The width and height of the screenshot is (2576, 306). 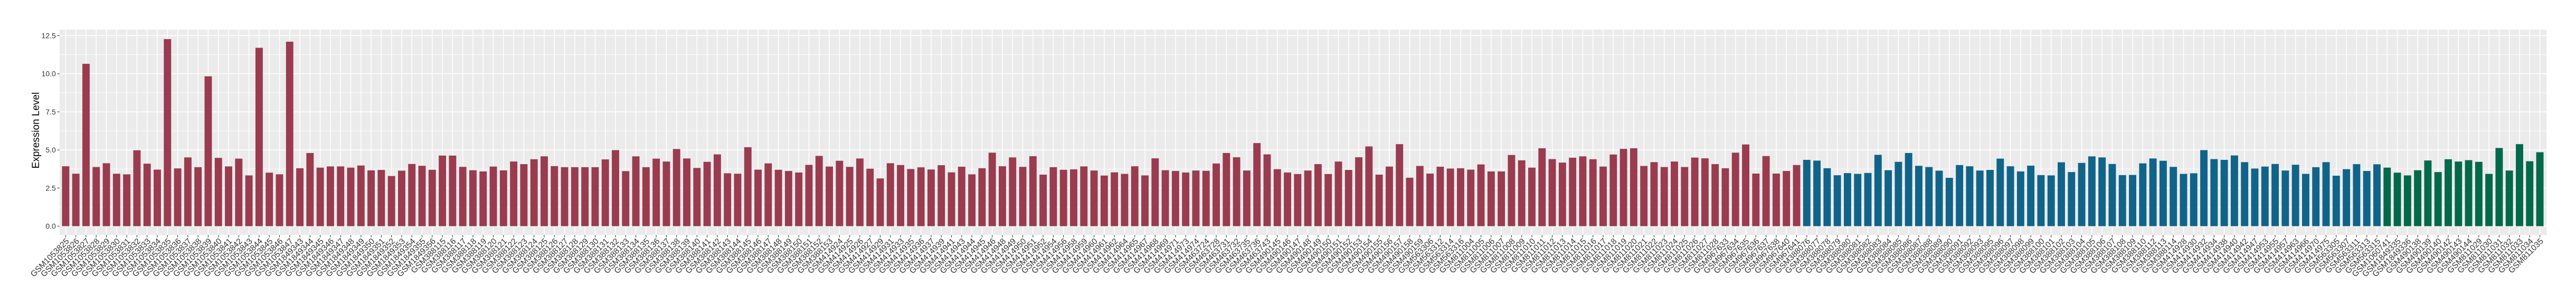 What do you see at coordinates (50, 188) in the screenshot?
I see `svg-text: 2.5` at bounding box center [50, 188].